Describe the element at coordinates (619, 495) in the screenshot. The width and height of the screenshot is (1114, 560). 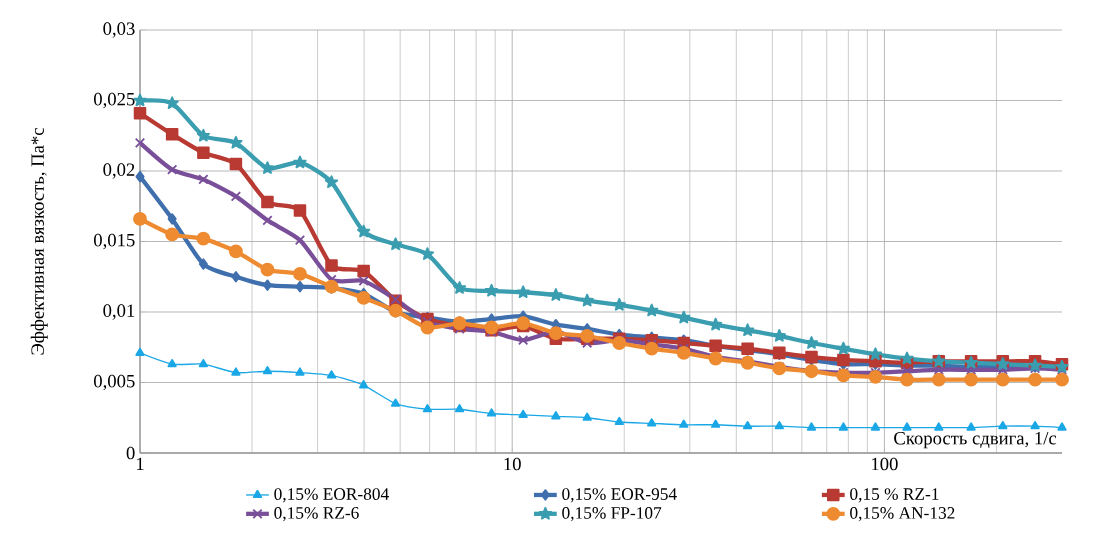
I see `legend-label: 0,15% EOR-954` at that location.